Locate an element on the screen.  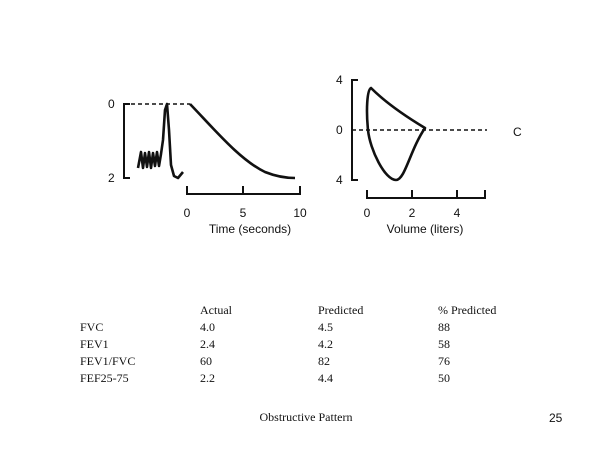
table-cell: 2.2 is located at coordinates (207, 378).